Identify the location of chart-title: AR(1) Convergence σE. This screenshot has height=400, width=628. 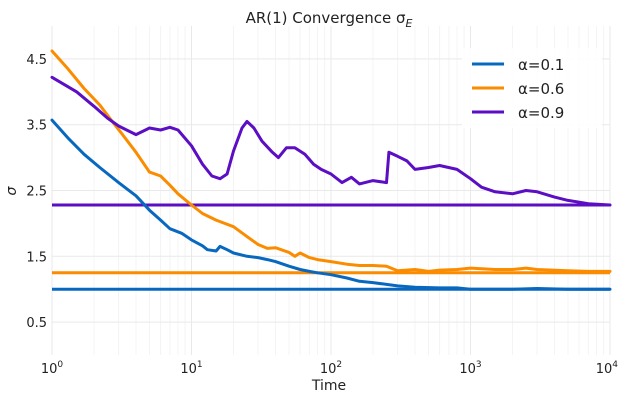
(329, 19).